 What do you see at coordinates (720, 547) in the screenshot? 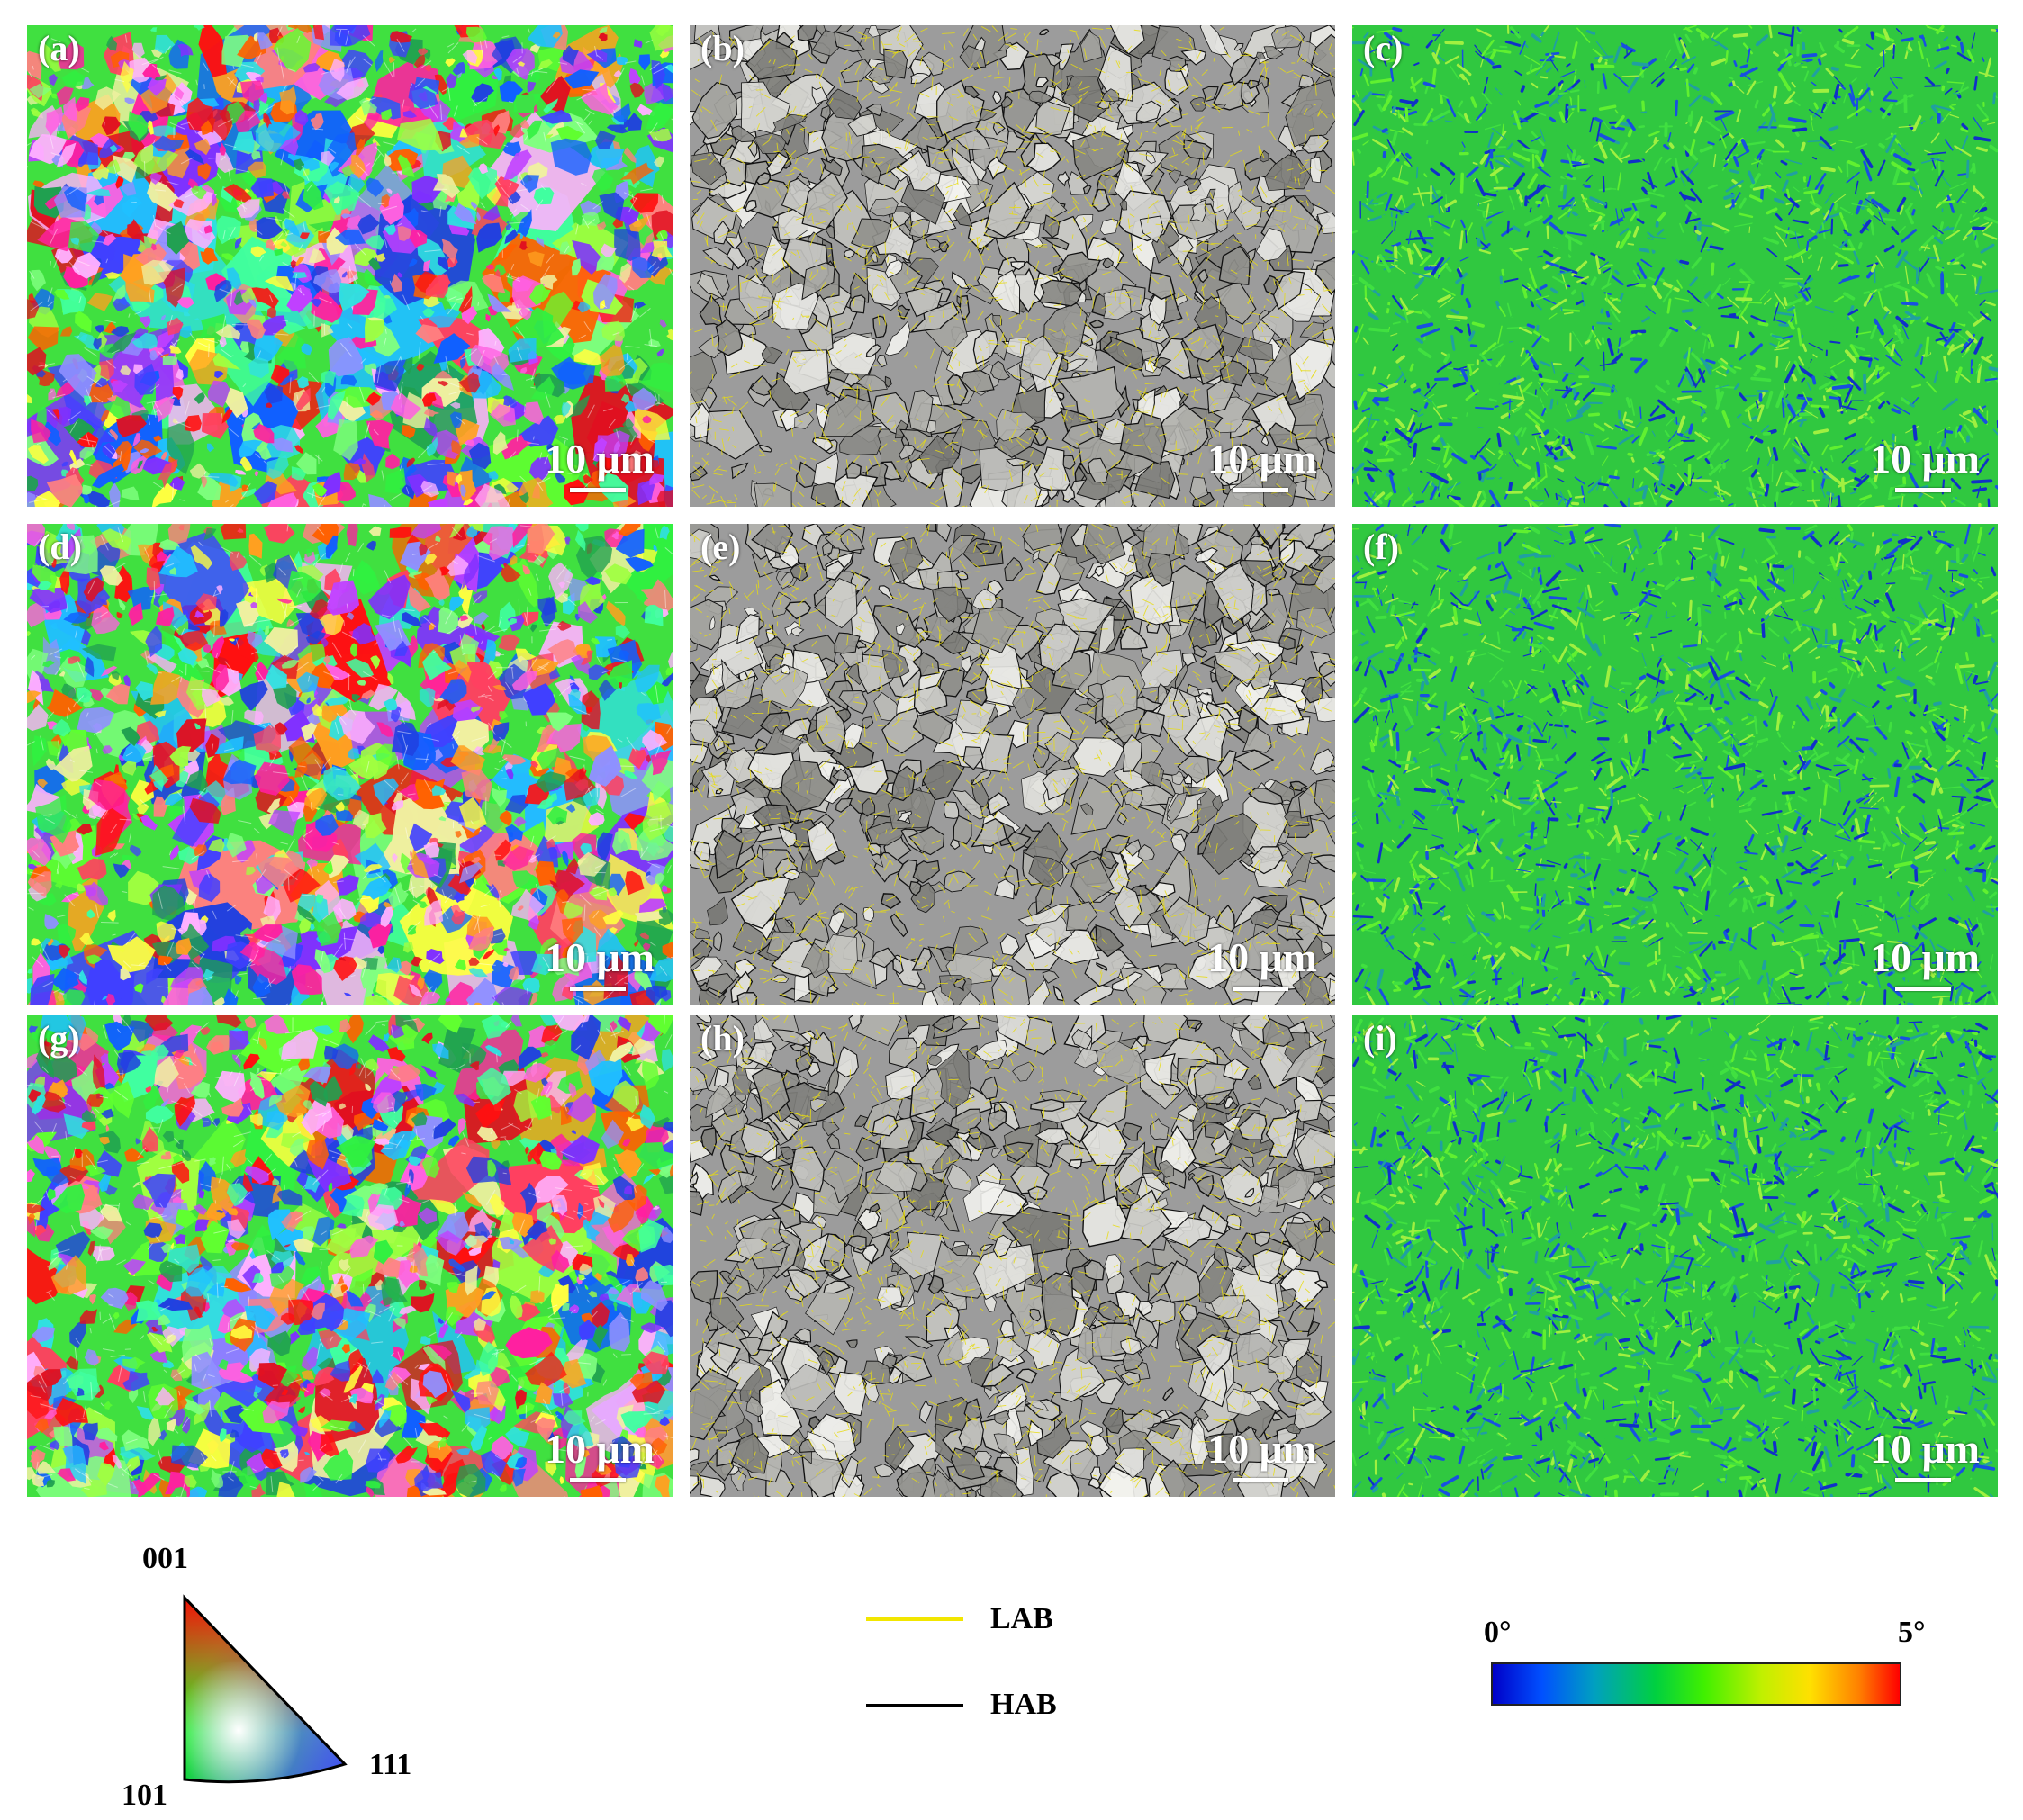
I see `panel-label: (e)` at bounding box center [720, 547].